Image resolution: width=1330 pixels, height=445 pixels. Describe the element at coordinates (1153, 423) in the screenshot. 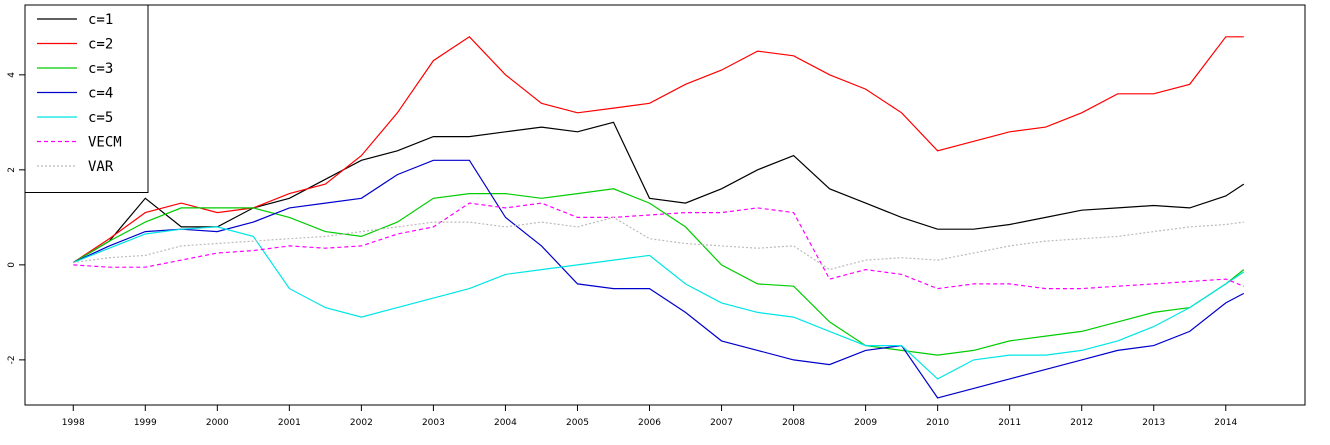

I see `x-tick-label: 2013` at that location.